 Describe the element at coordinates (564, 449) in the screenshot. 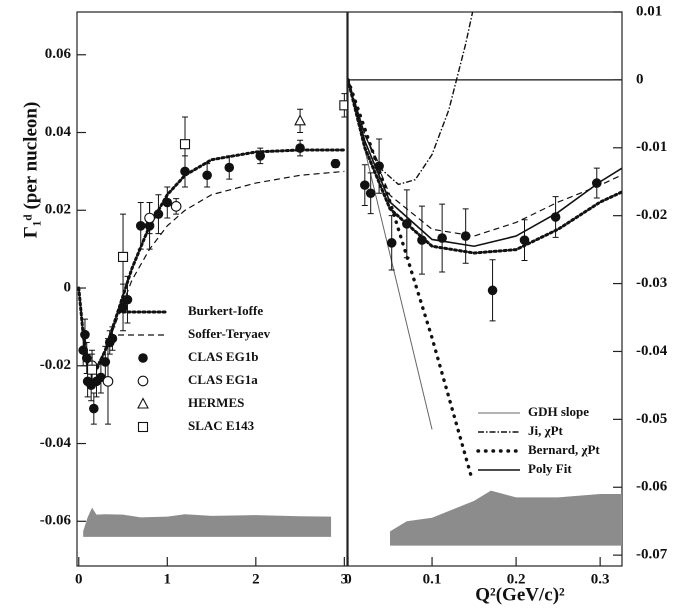

I see `legend-label: Bernard, χPt` at that location.